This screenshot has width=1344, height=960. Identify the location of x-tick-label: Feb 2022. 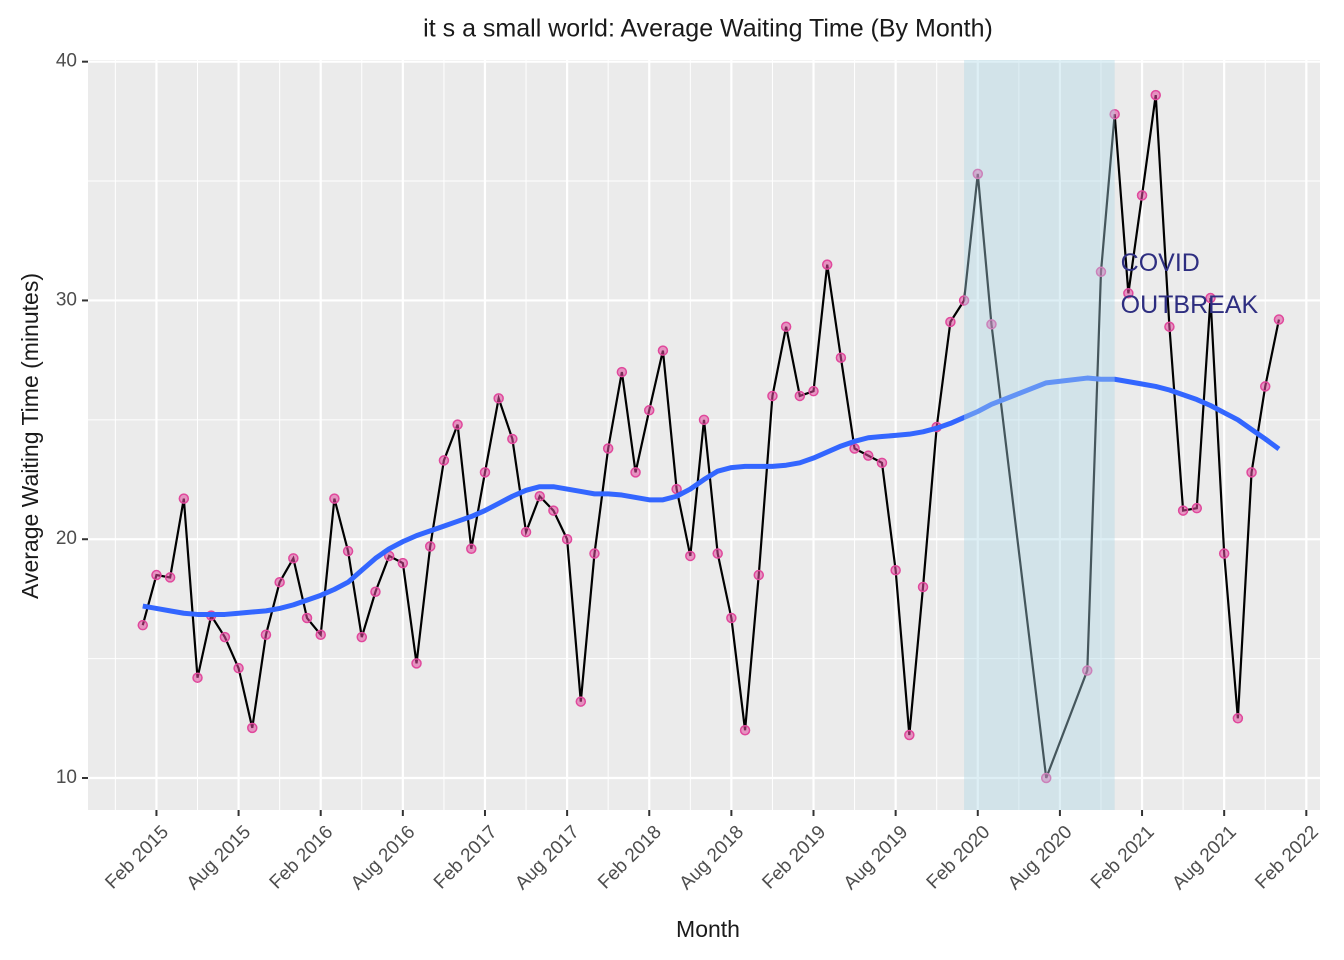
(1287, 858).